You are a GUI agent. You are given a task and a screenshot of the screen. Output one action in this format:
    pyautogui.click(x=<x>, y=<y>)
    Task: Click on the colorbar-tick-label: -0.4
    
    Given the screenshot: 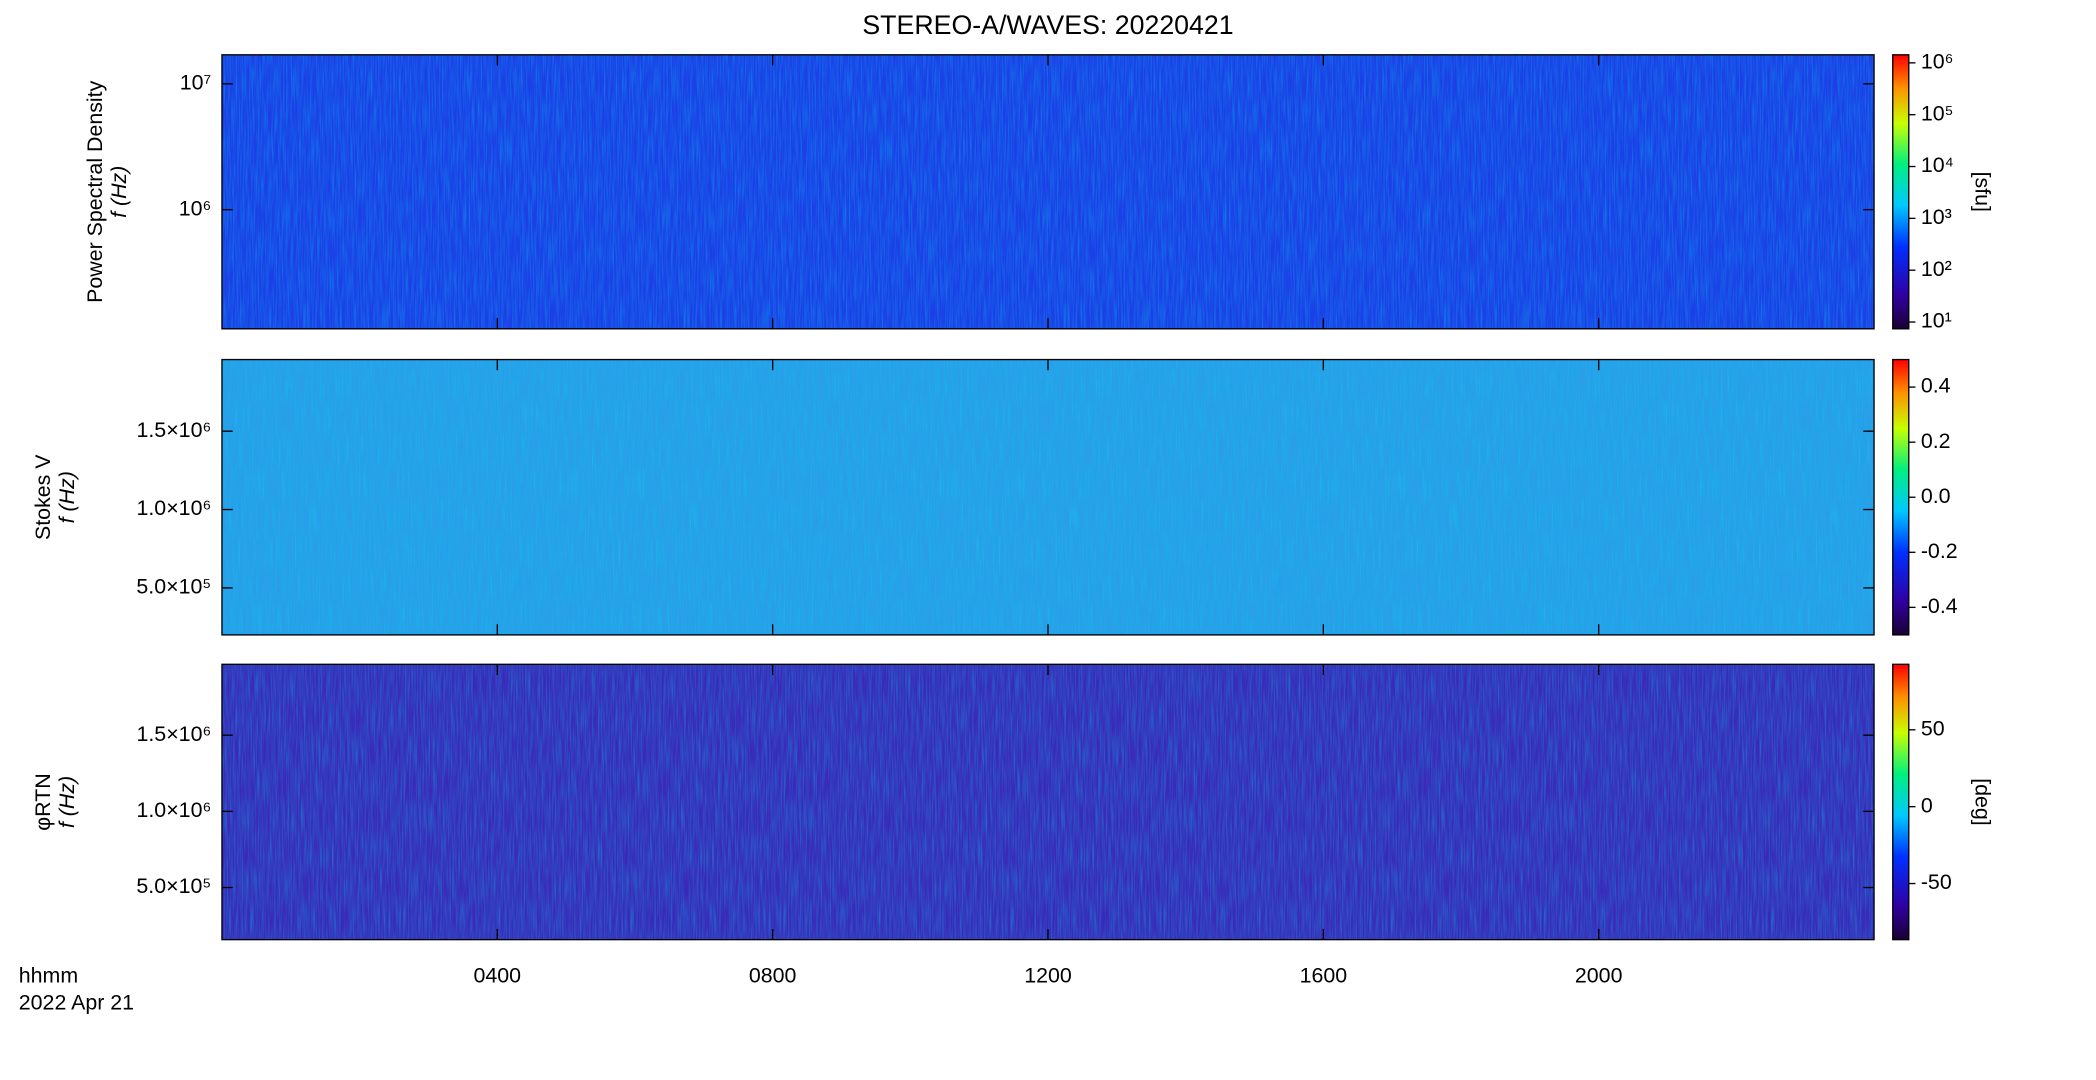 What is the action you would take?
    pyautogui.click(x=1939, y=606)
    